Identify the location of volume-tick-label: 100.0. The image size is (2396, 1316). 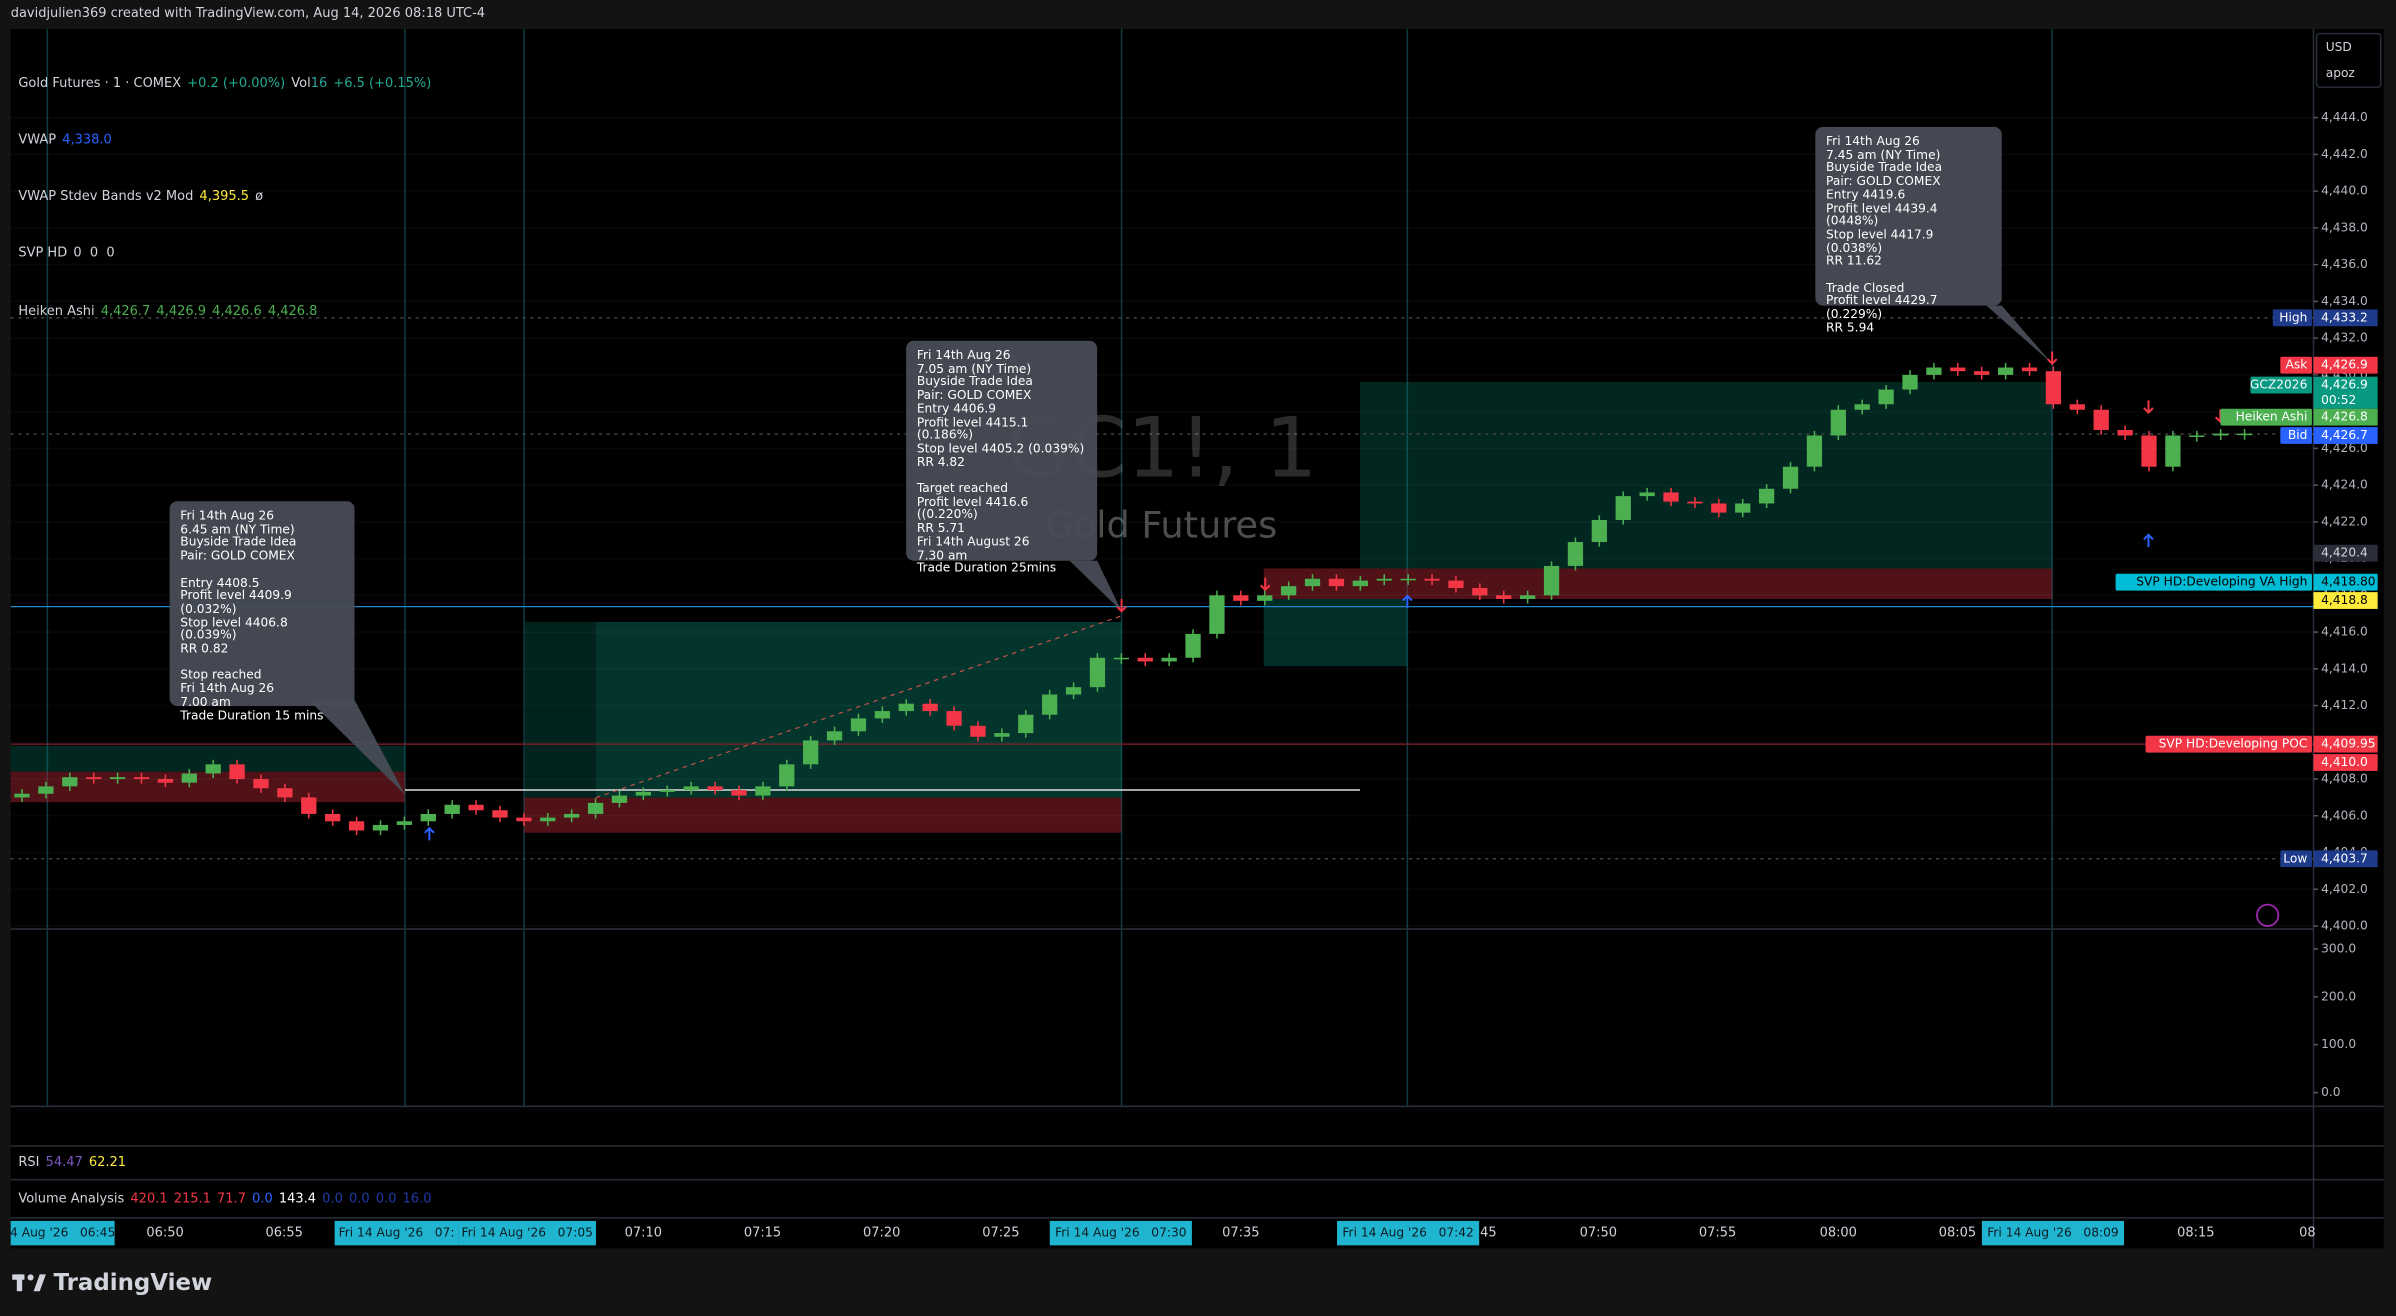
(2338, 1044).